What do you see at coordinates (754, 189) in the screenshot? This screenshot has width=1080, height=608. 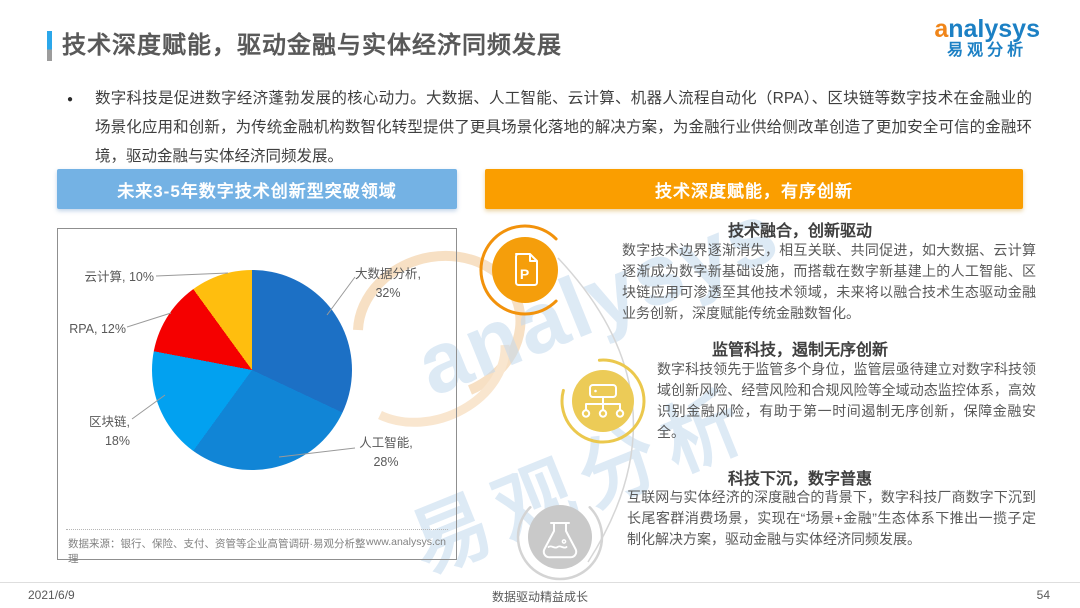 I see `right-panel-header: 技术深度赋能，有序创新` at bounding box center [754, 189].